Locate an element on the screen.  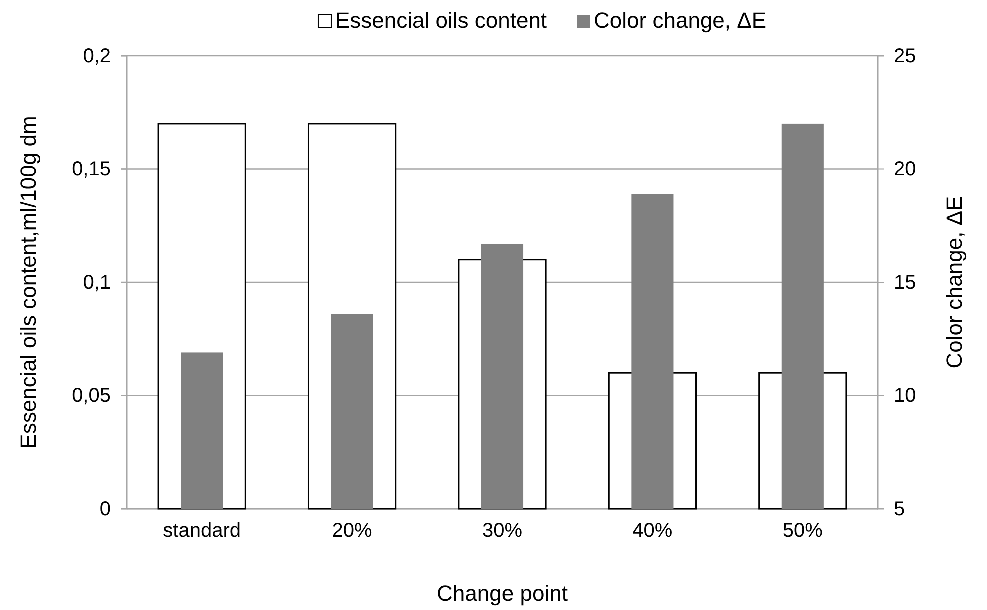
legend-label: Essencial oils content is located at coordinates (441, 20).